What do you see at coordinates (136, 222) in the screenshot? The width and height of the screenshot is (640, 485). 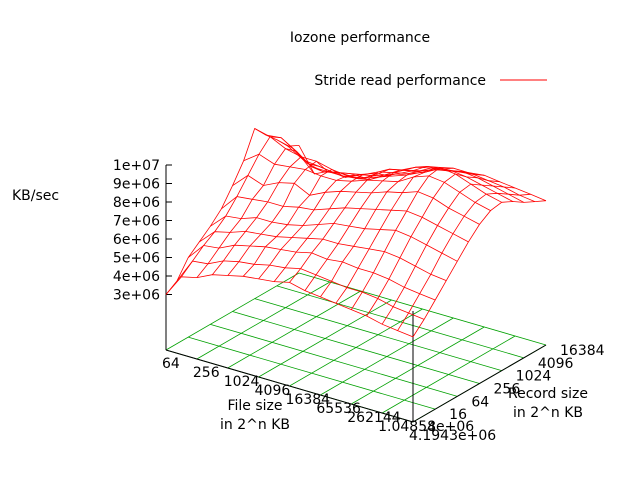 I see `z-tick-label: 7e+06` at bounding box center [136, 222].